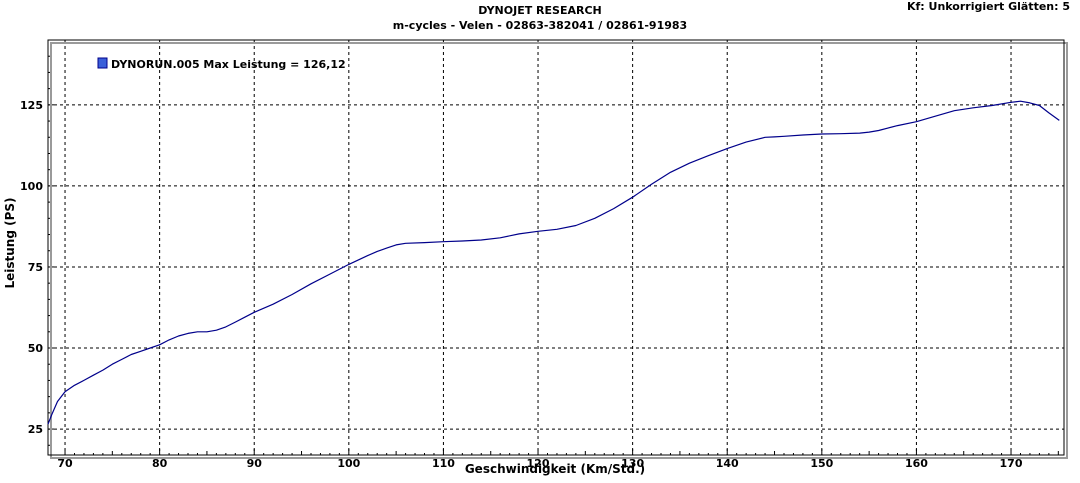 The image size is (1080, 483). Describe the element at coordinates (255, 463) in the screenshot. I see `x-tick-label: 90` at that location.